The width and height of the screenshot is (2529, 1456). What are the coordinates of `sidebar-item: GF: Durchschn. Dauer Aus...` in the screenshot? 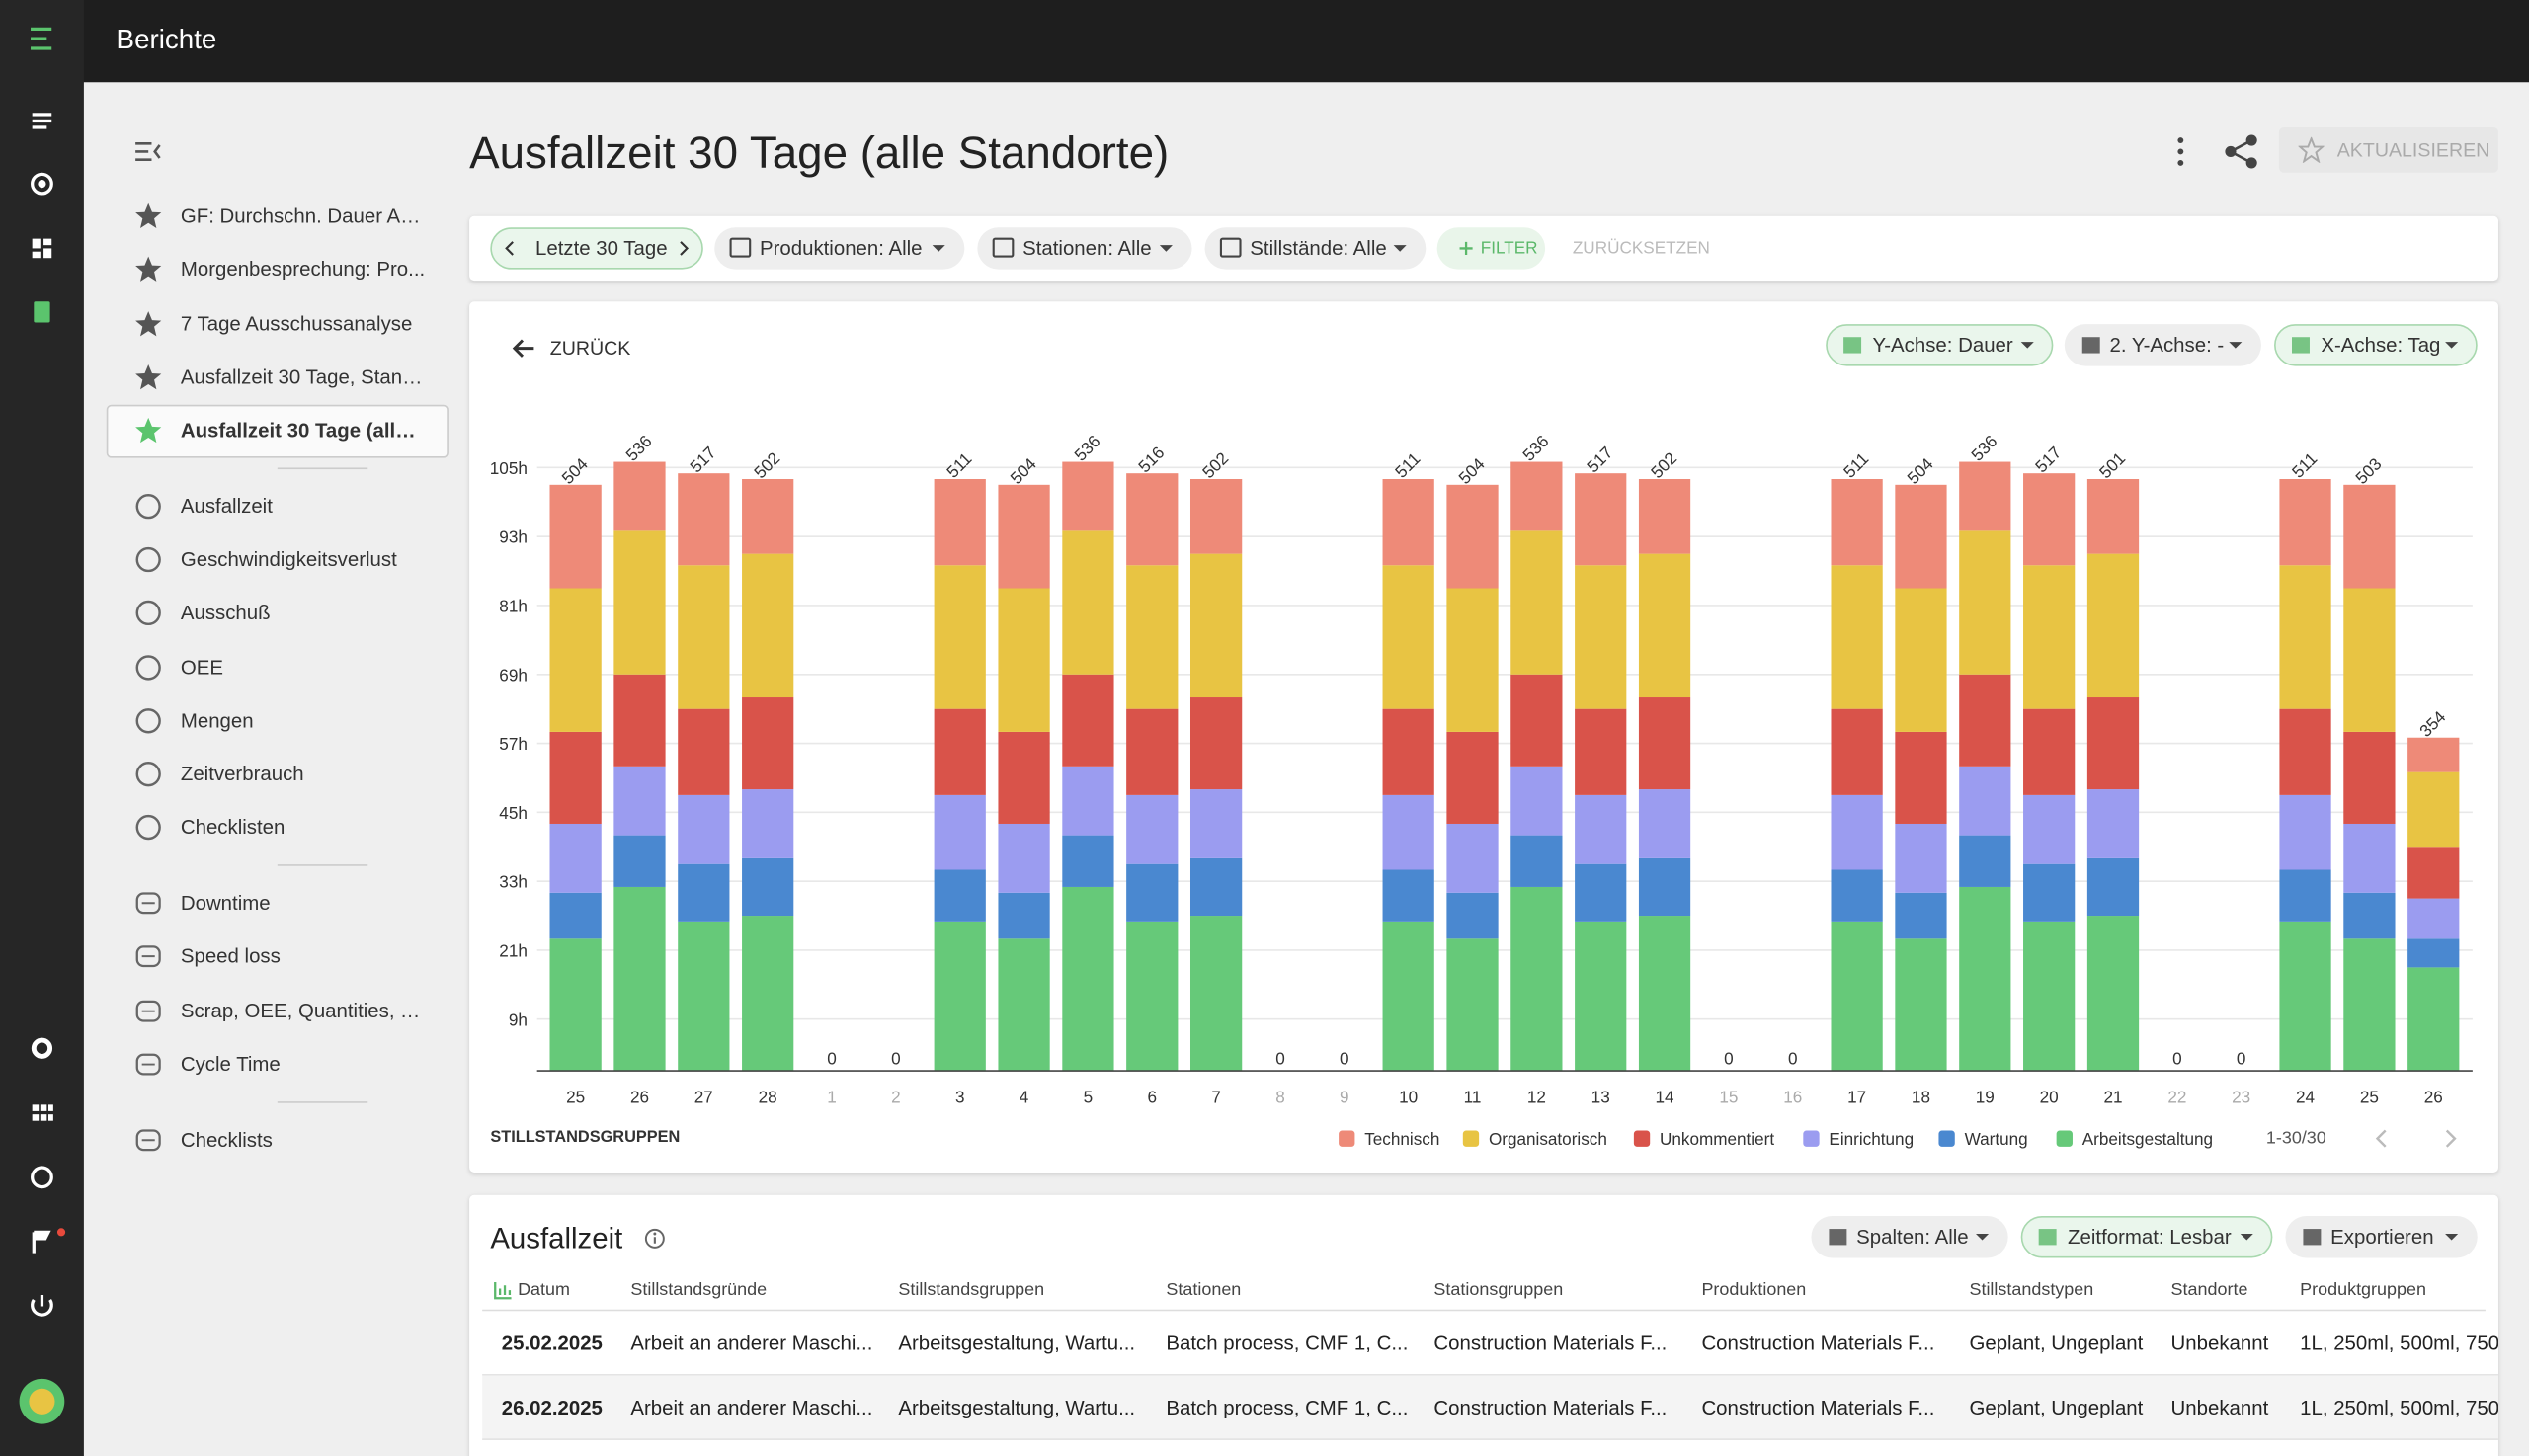 It's located at (304, 216).